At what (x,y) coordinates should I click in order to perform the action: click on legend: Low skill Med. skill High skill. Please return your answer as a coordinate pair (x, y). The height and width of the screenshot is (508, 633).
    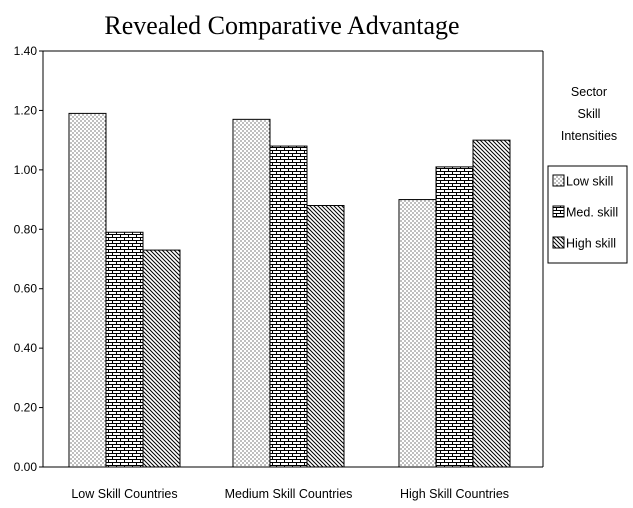
    Looking at the image, I should click on (587, 214).